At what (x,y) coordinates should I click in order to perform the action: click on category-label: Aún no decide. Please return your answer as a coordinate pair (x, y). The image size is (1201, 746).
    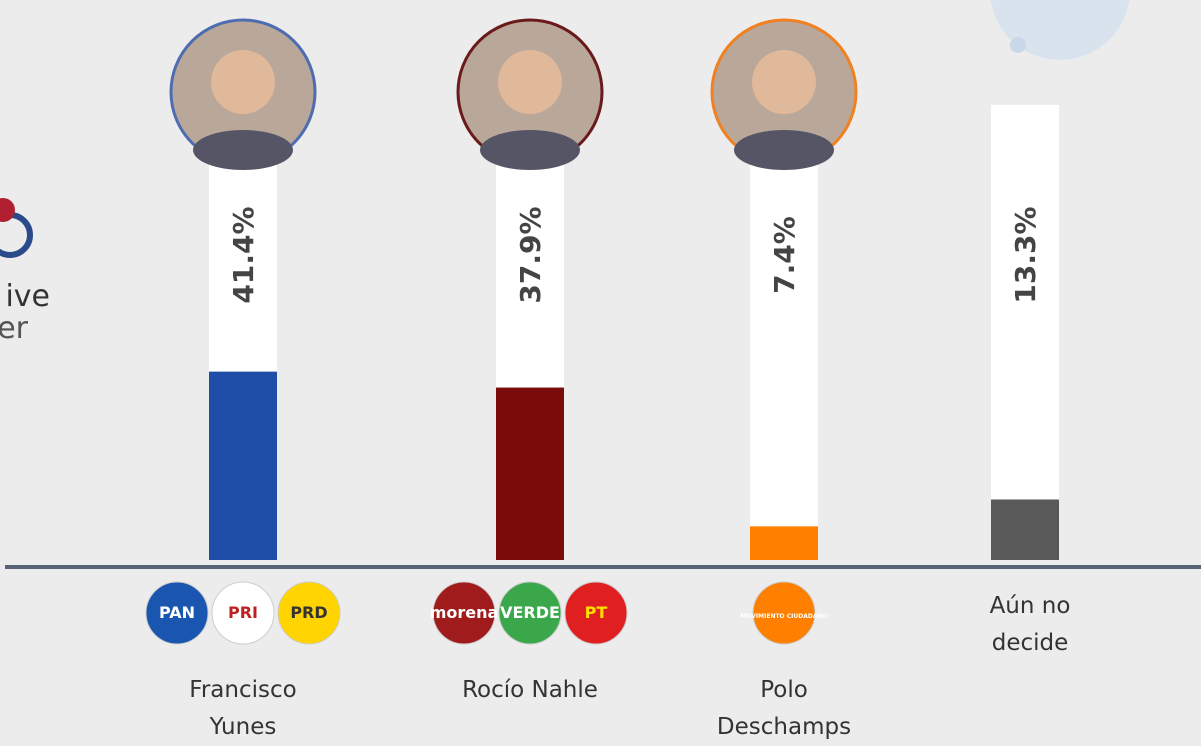
    Looking at the image, I should click on (1030, 624).